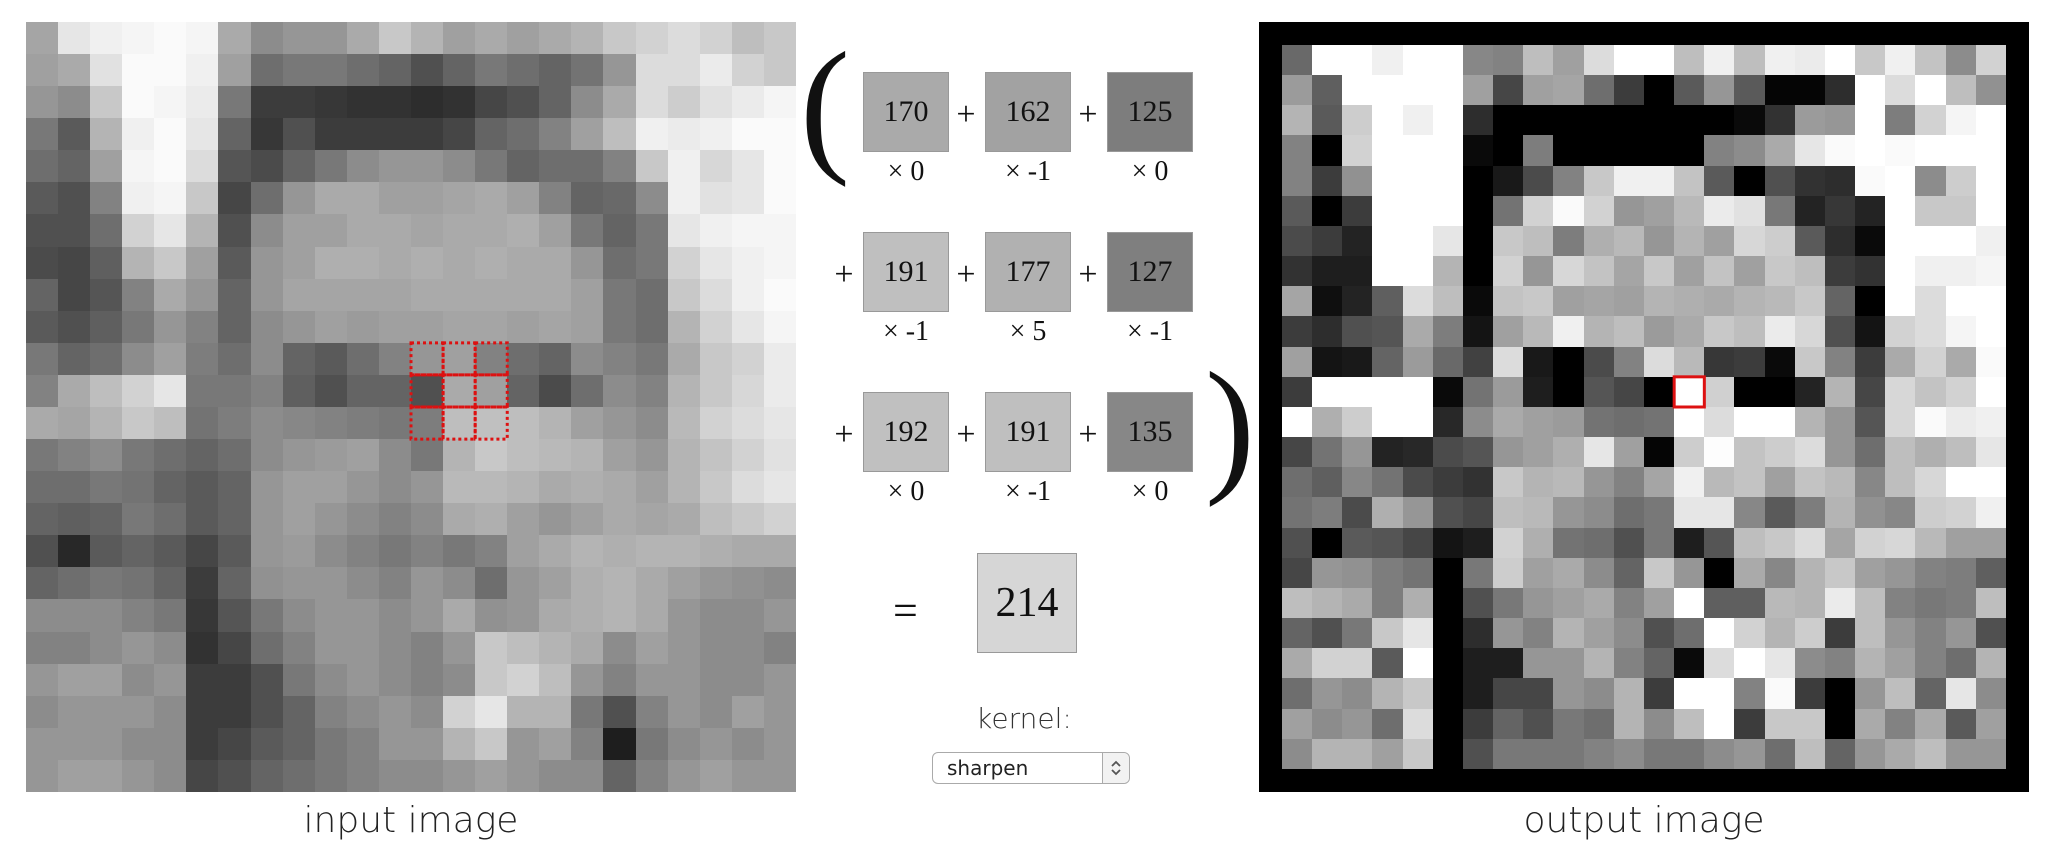 Image resolution: width=2052 pixels, height=864 pixels. Describe the element at coordinates (1031, 768) in the screenshot. I see `kernel-select: sharpen` at that location.